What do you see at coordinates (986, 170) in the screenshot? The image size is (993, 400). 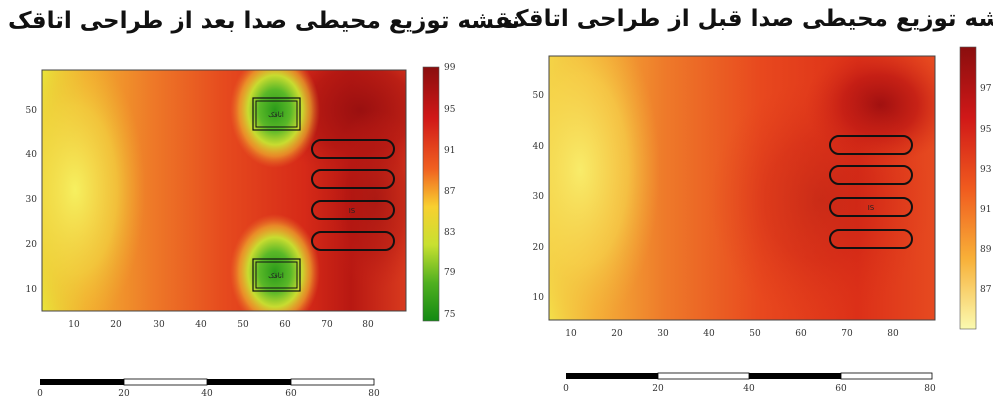 I see `svg-text: 93` at bounding box center [986, 170].